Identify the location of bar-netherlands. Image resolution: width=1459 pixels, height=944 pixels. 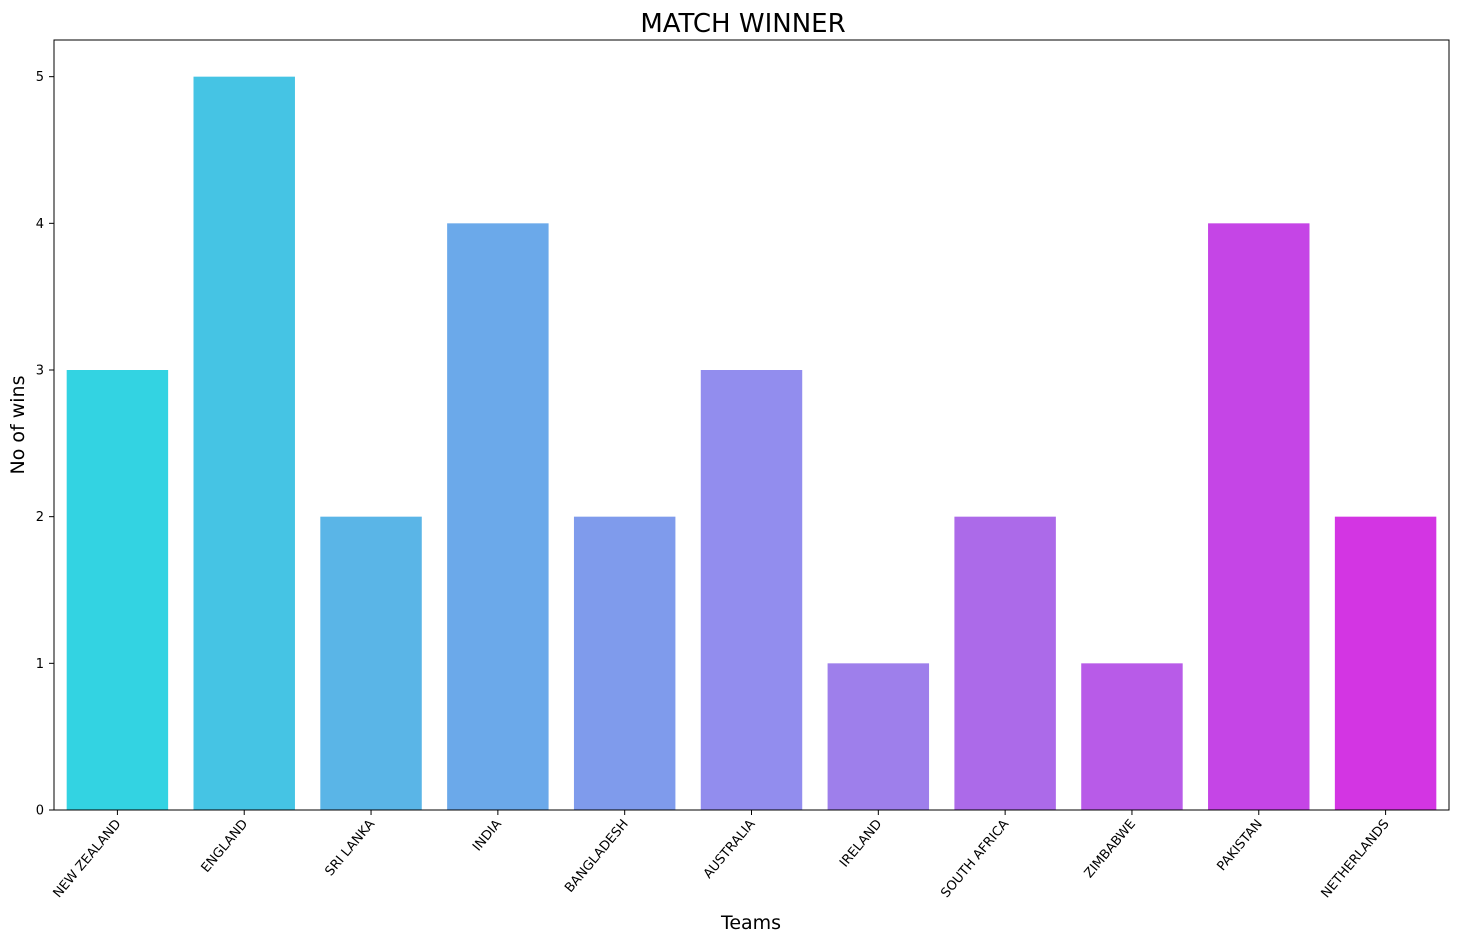
(1385, 663).